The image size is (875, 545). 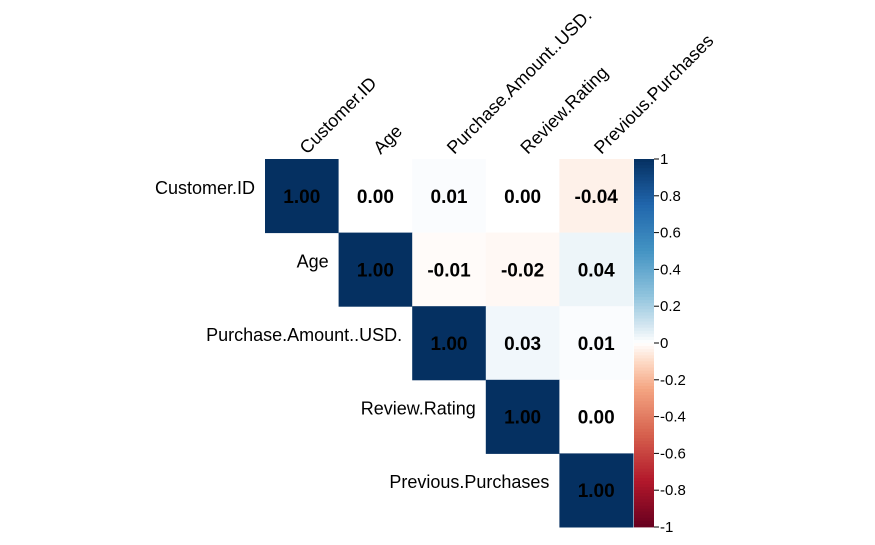 What do you see at coordinates (418, 409) in the screenshot?
I see `row-label: Review.Rating` at bounding box center [418, 409].